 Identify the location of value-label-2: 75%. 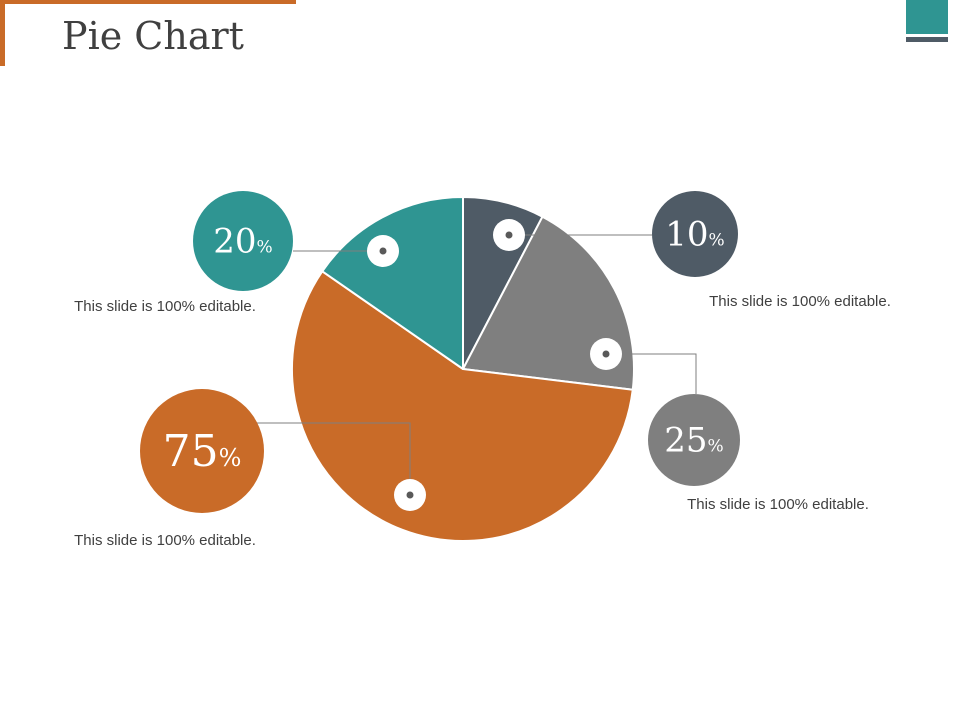
(202, 451).